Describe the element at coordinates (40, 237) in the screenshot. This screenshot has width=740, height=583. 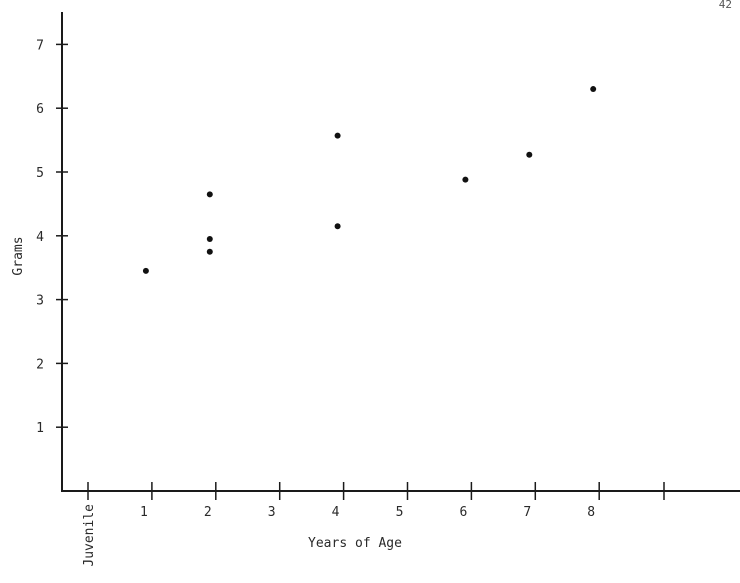
I see `y-tick-label-4: 4` at that location.